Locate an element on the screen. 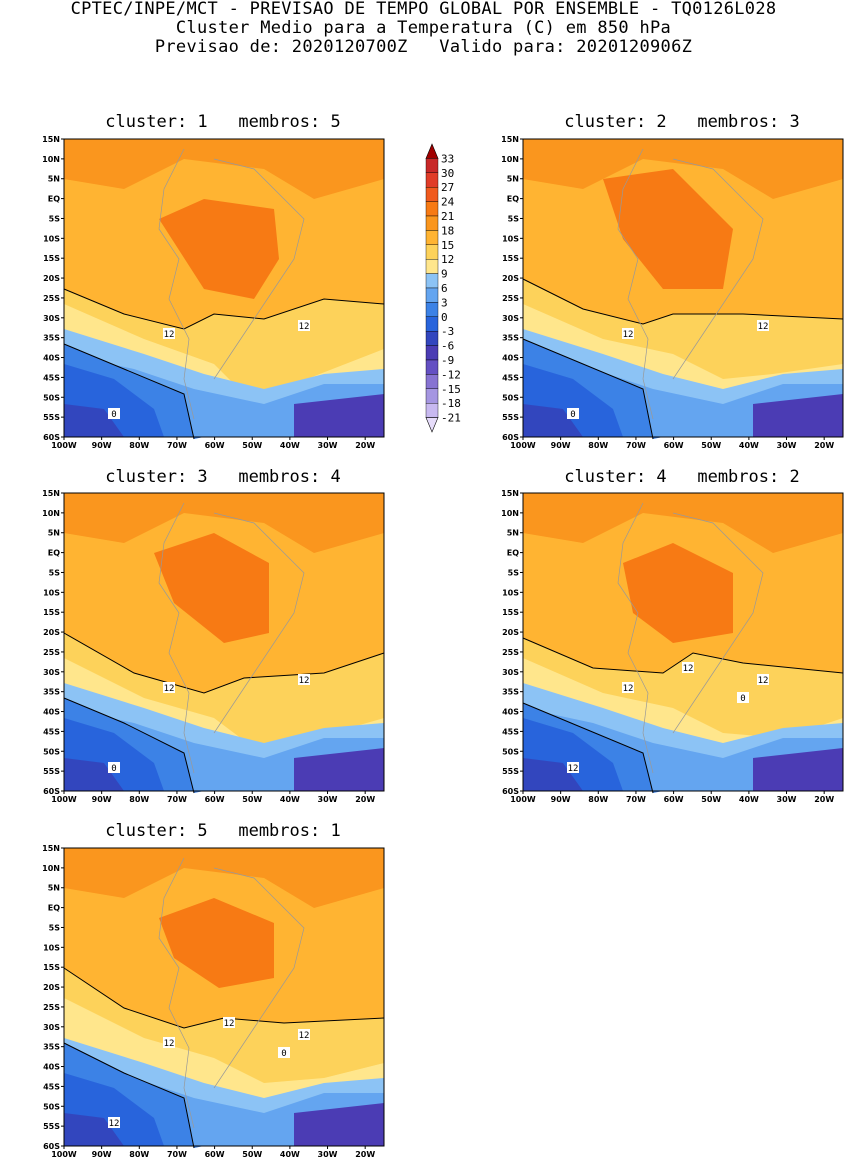  lon-tick-label: 100W is located at coordinates (64, 799).